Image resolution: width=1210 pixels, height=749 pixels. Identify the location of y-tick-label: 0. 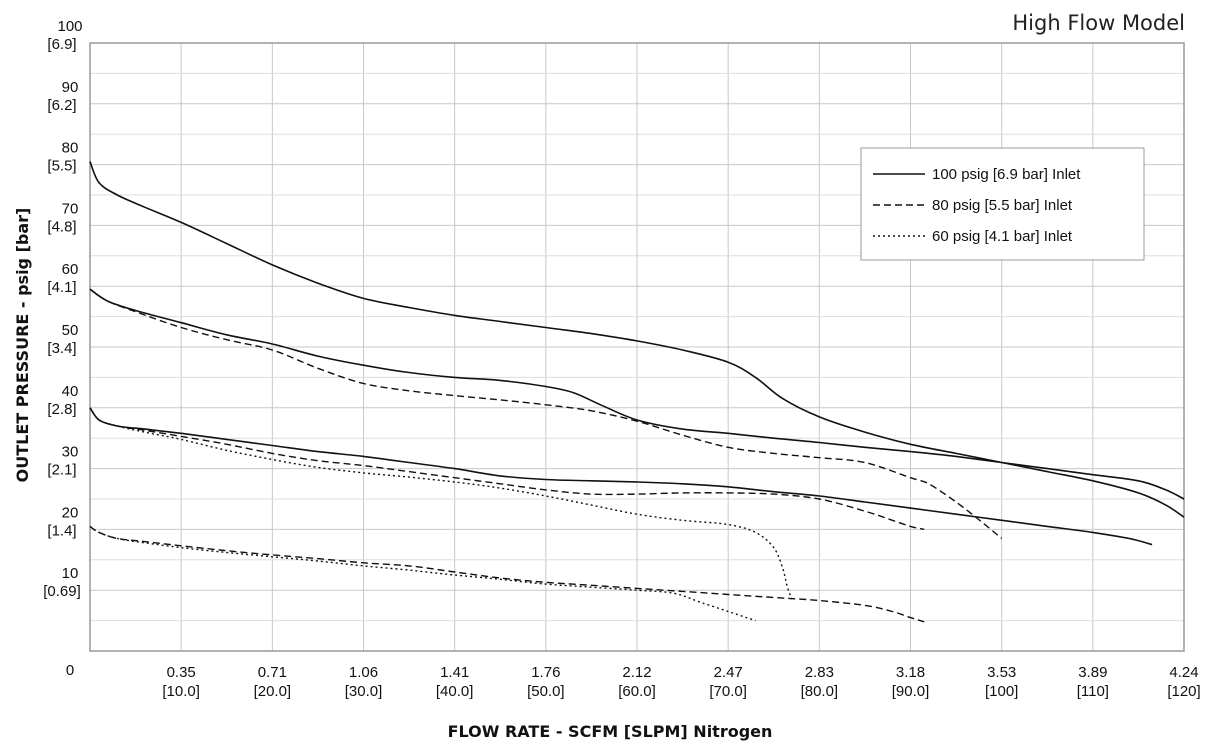
(70, 670).